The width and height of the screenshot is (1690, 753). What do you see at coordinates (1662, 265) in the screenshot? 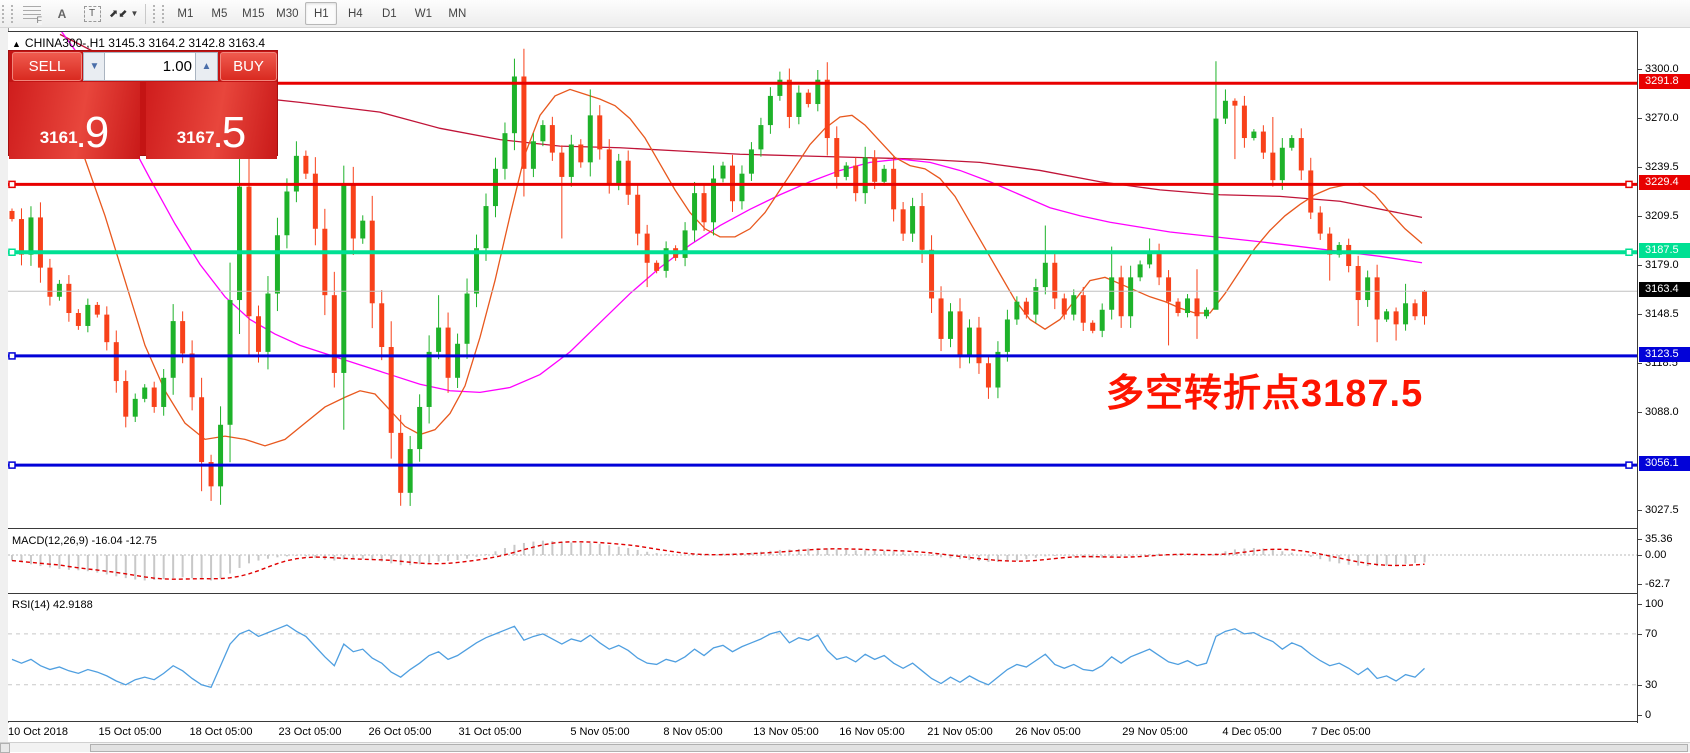
I see `price-tick-label: 3179.0` at bounding box center [1662, 265].